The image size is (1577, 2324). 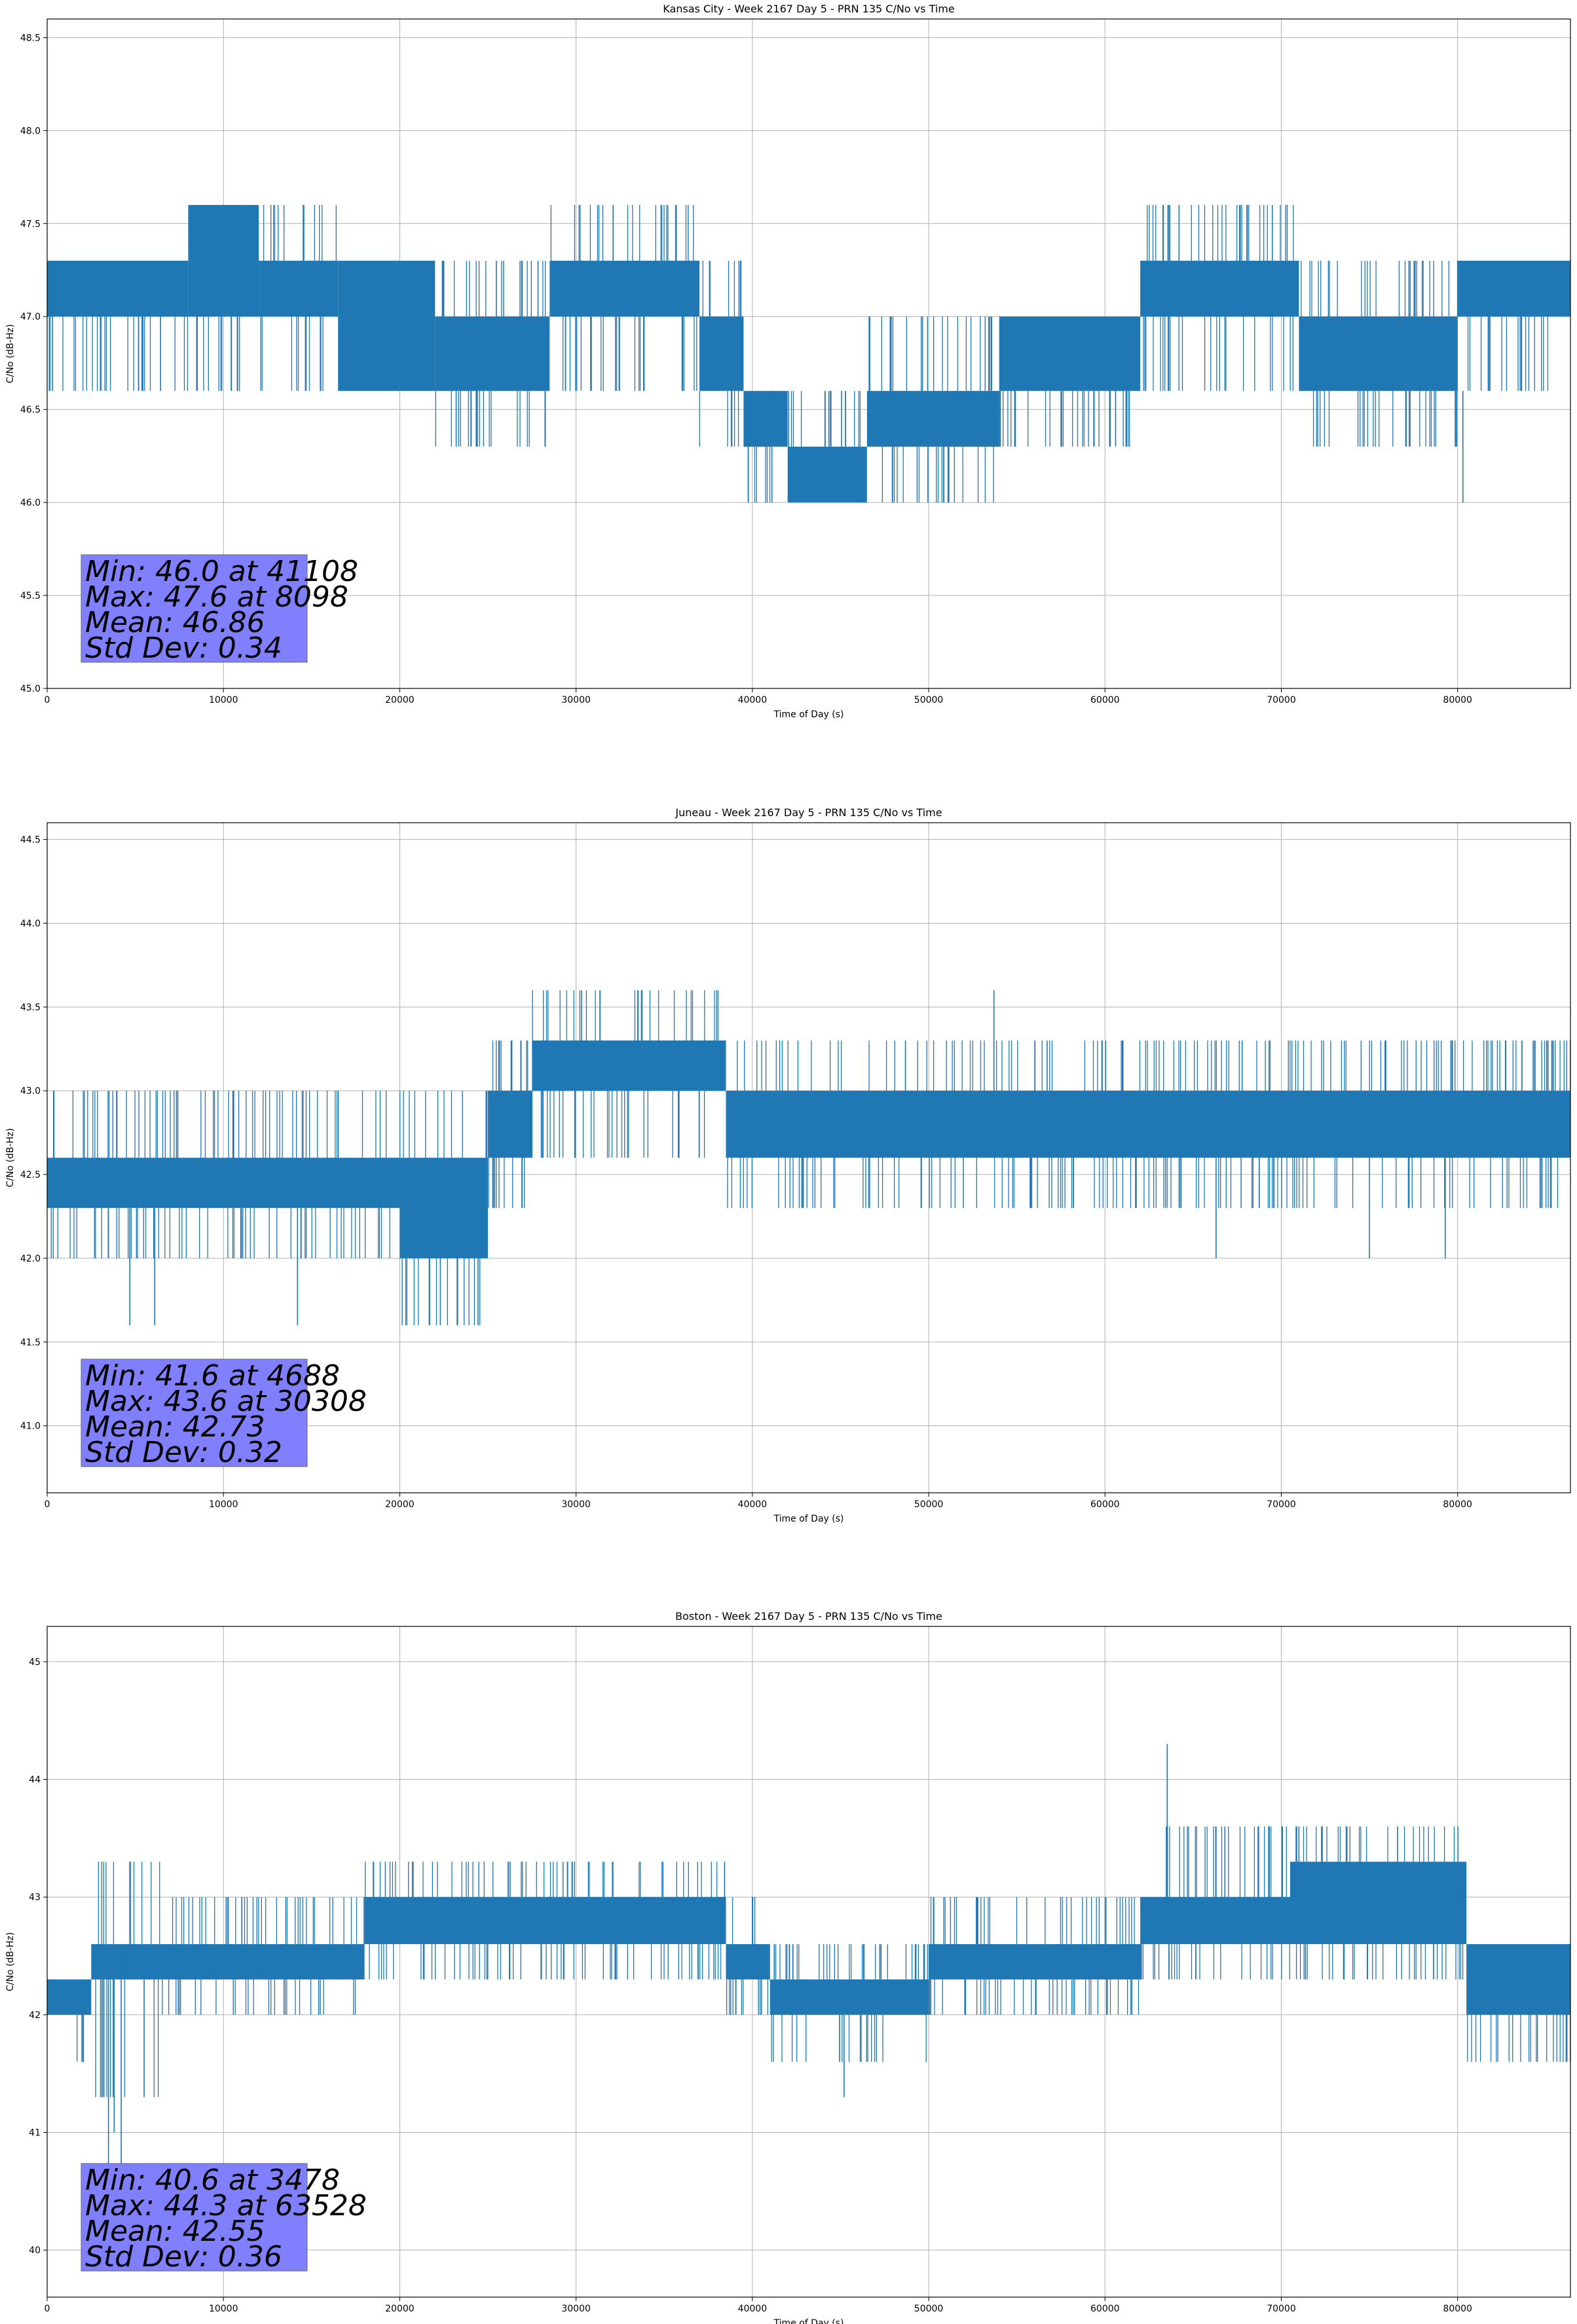 What do you see at coordinates (221, 571) in the screenshot?
I see `chart-kansas-city-stats-line-0: Min: 46.0 at 41108` at bounding box center [221, 571].